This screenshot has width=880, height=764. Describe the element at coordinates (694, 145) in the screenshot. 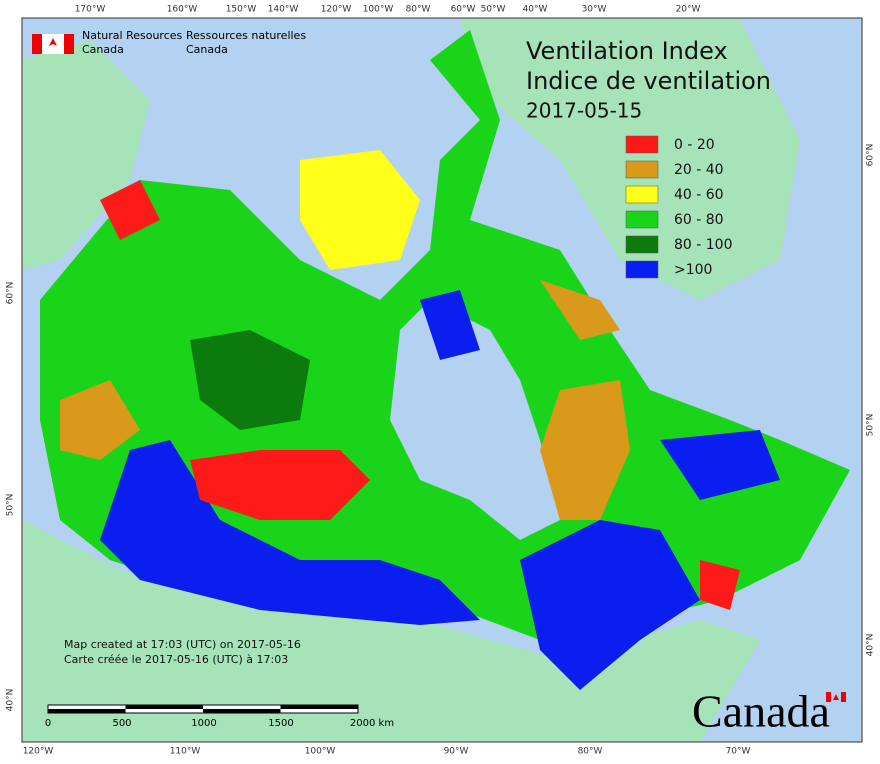

I see `legend-label: 0 - 20` at that location.